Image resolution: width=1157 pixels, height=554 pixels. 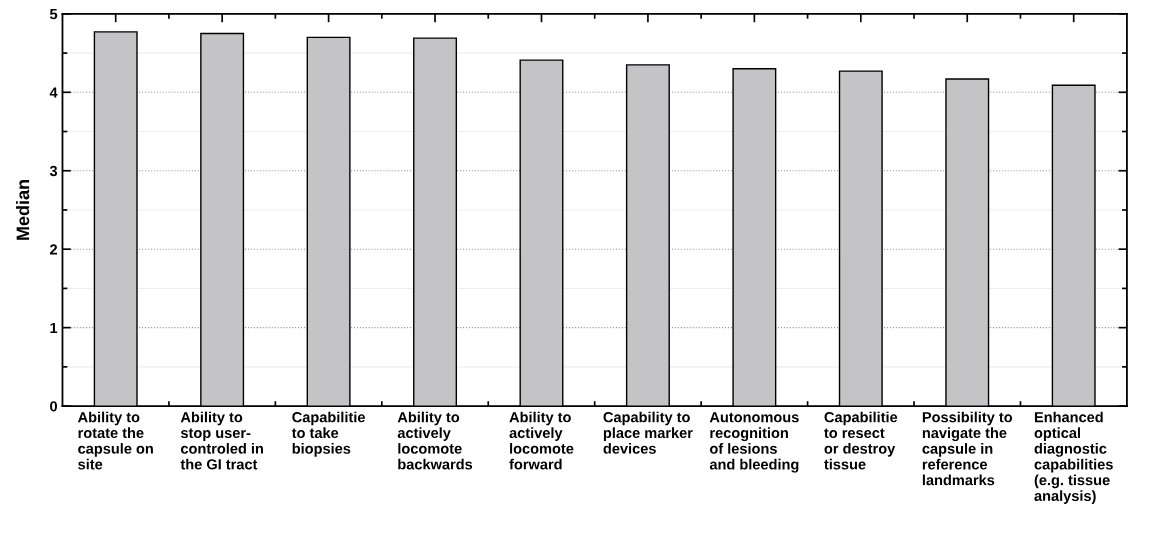 What do you see at coordinates (1073, 457) in the screenshot?
I see `x-tick-label: Enhanced optical diagnostic capabilities (e.g. tissue analysis)` at bounding box center [1073, 457].